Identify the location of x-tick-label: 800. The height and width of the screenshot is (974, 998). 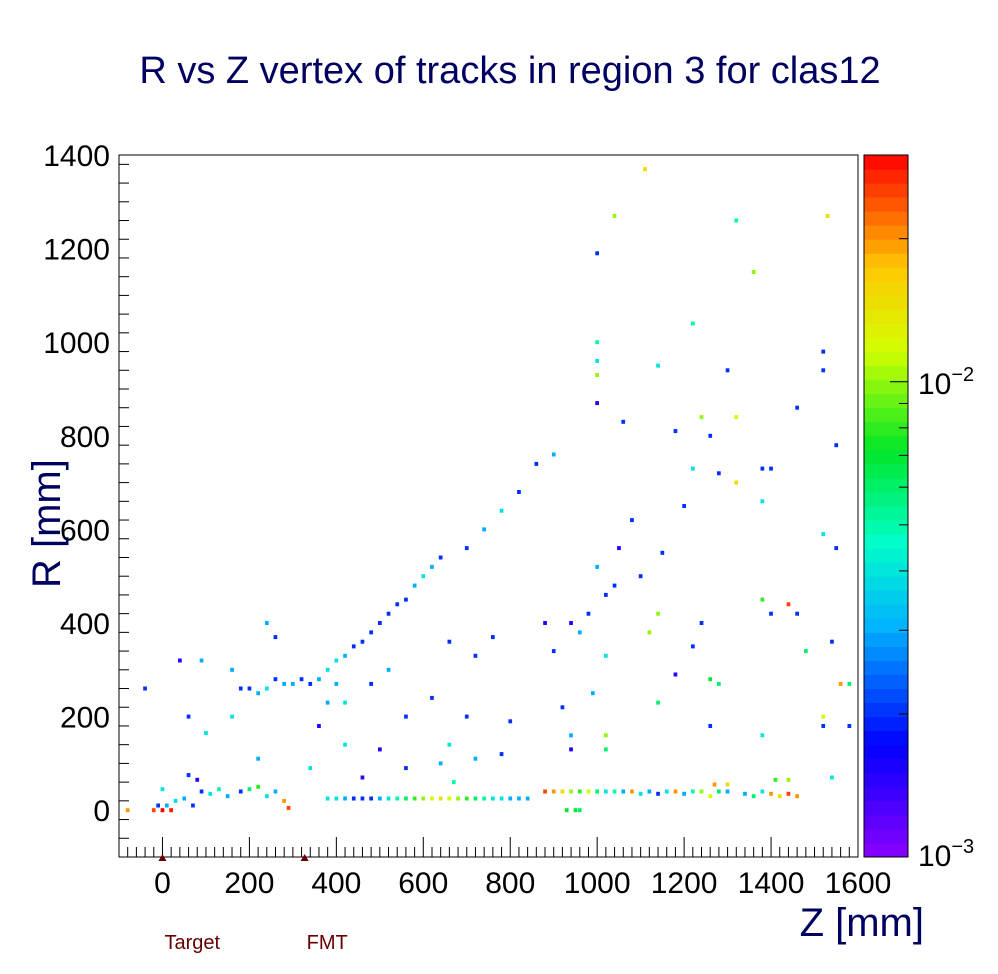
(510, 883).